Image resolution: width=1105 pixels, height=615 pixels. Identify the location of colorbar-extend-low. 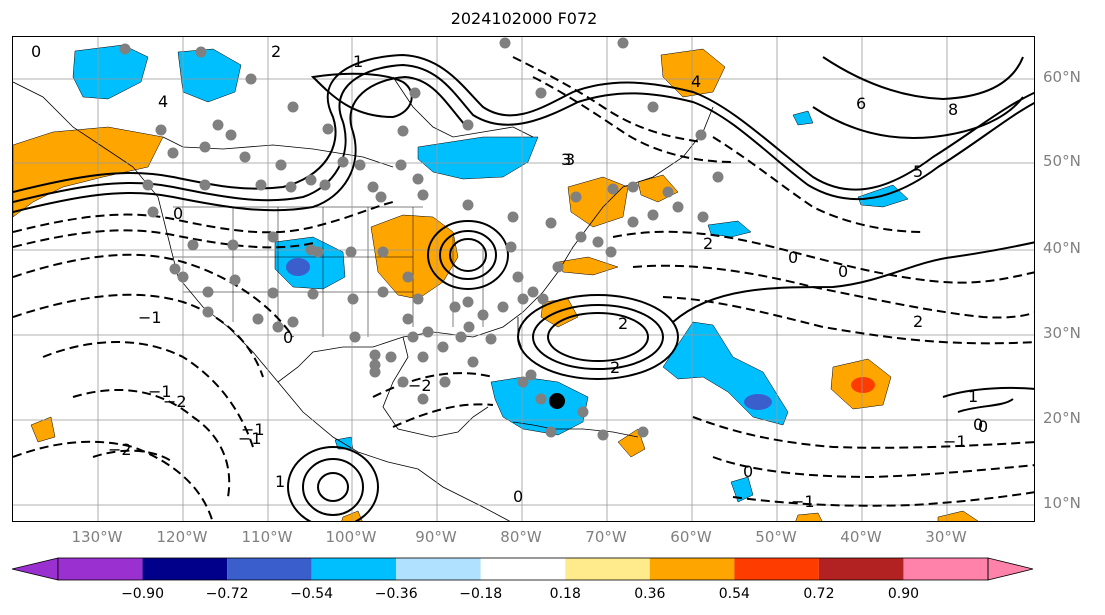
(35, 569).